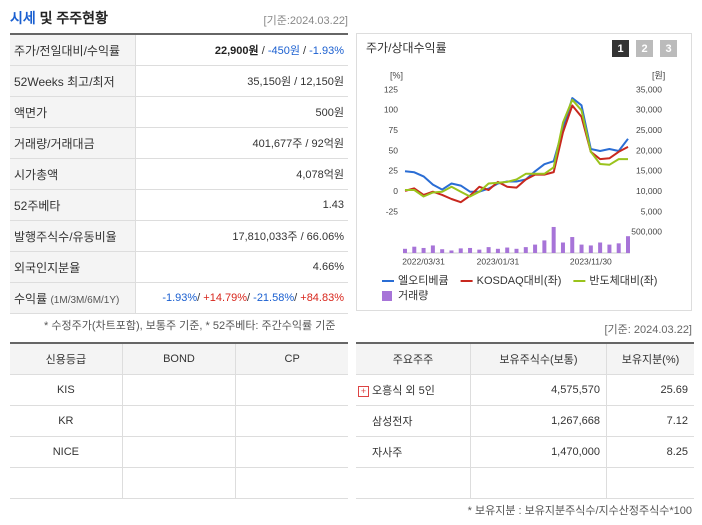 This screenshot has height=525, width=702. What do you see at coordinates (36, 174) in the screenshot?
I see `summary-label: 시가총액` at bounding box center [36, 174].